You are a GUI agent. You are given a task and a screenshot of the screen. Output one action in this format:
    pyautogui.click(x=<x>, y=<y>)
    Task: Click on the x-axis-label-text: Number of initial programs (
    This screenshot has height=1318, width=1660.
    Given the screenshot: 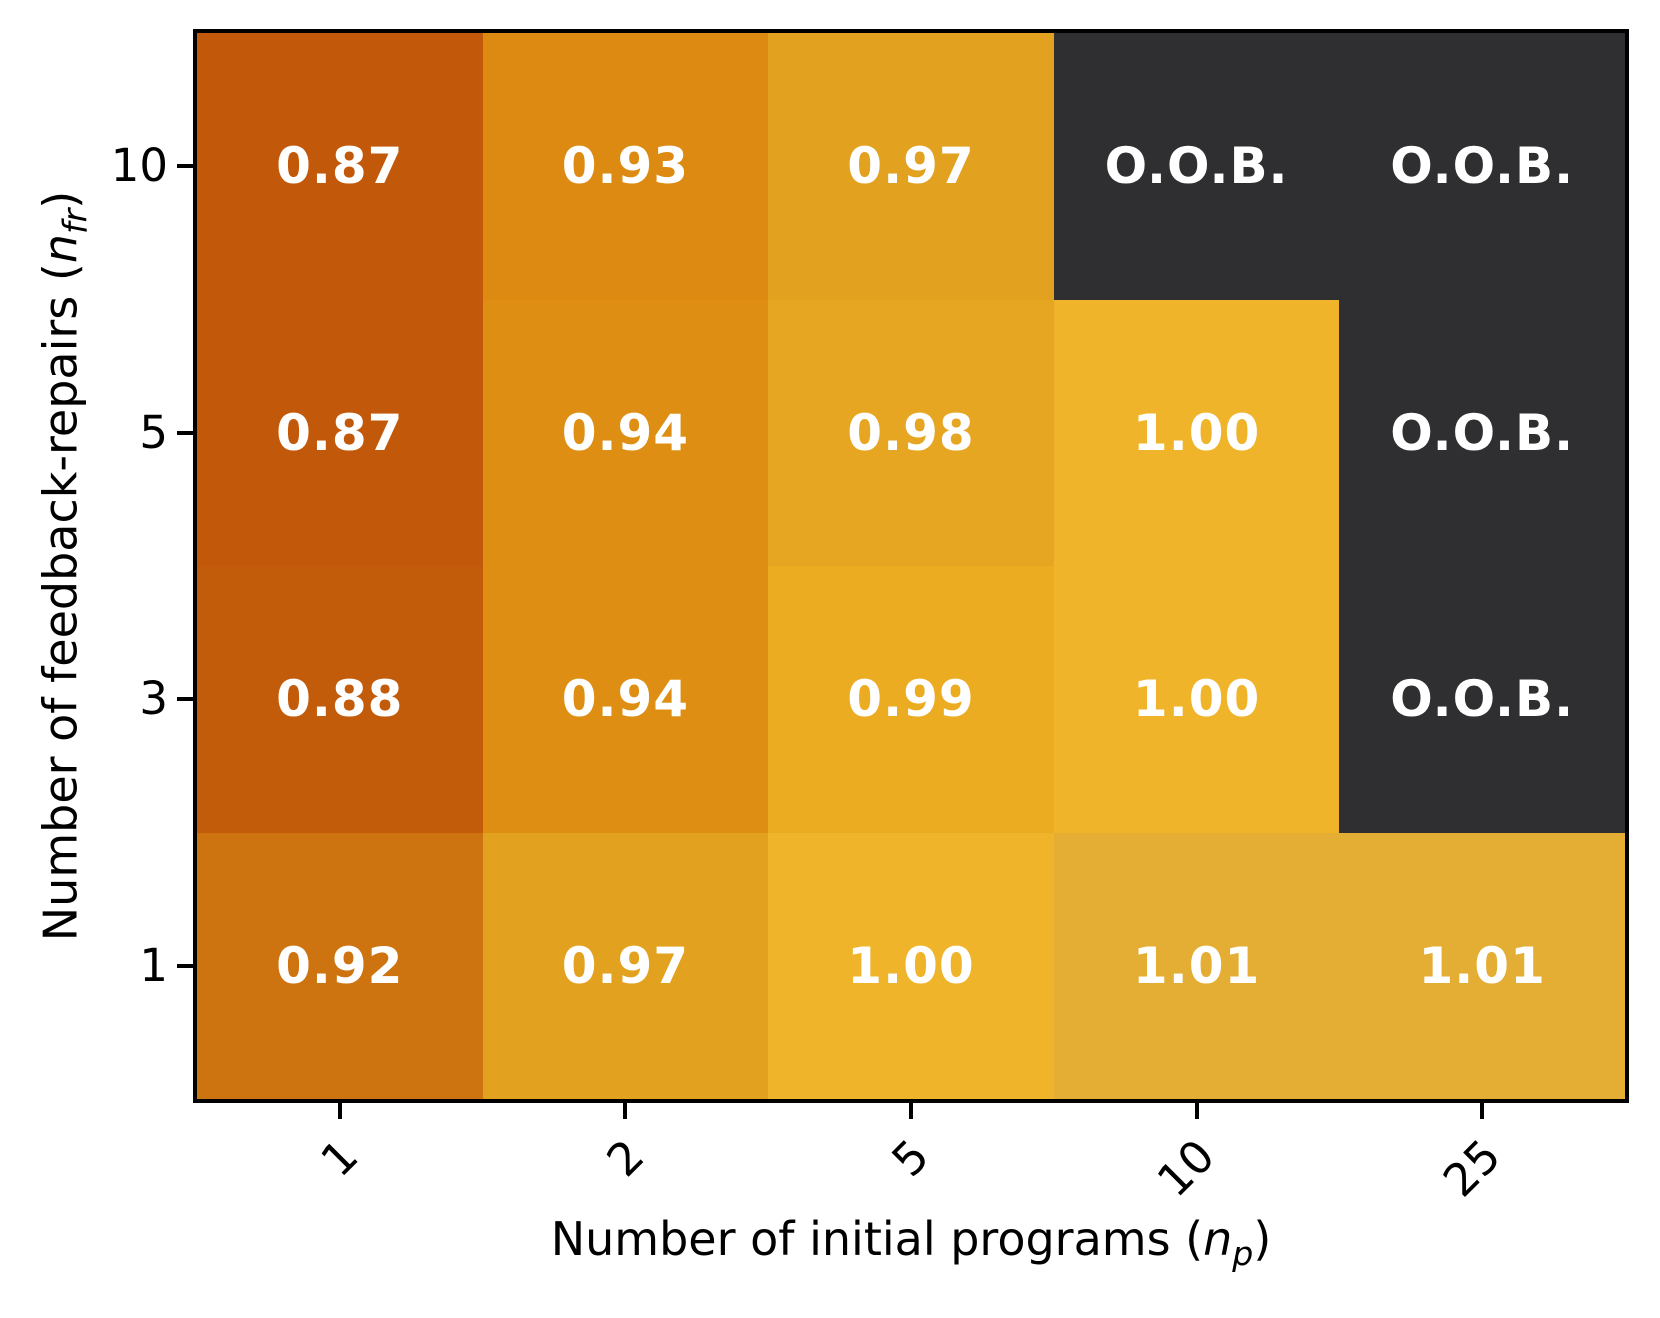 What is the action you would take?
    pyautogui.click(x=877, y=1239)
    